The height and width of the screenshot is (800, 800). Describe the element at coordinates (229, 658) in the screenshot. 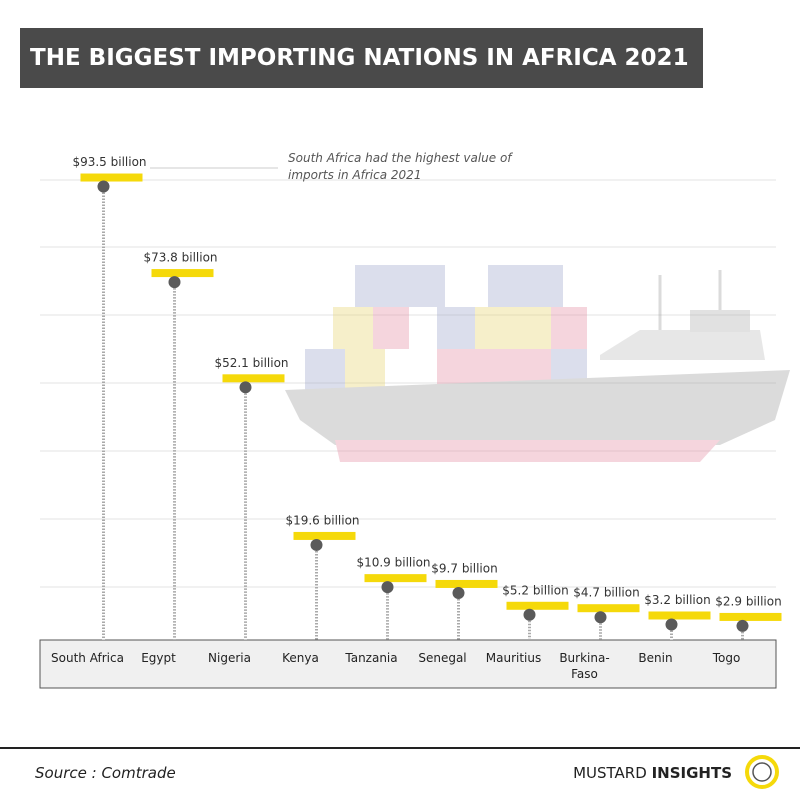

I see `category-label: Nigeria` at that location.